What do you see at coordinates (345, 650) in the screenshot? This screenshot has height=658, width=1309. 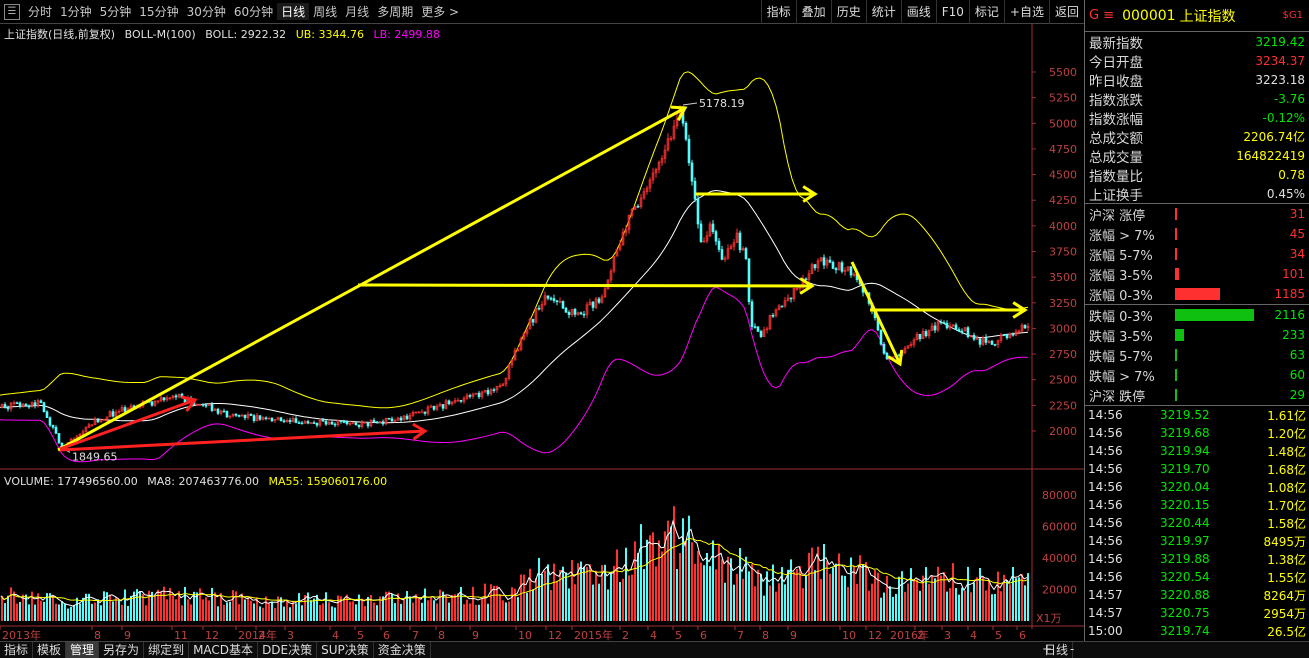 I see `bottom-tab: SUP决策` at bounding box center [345, 650].